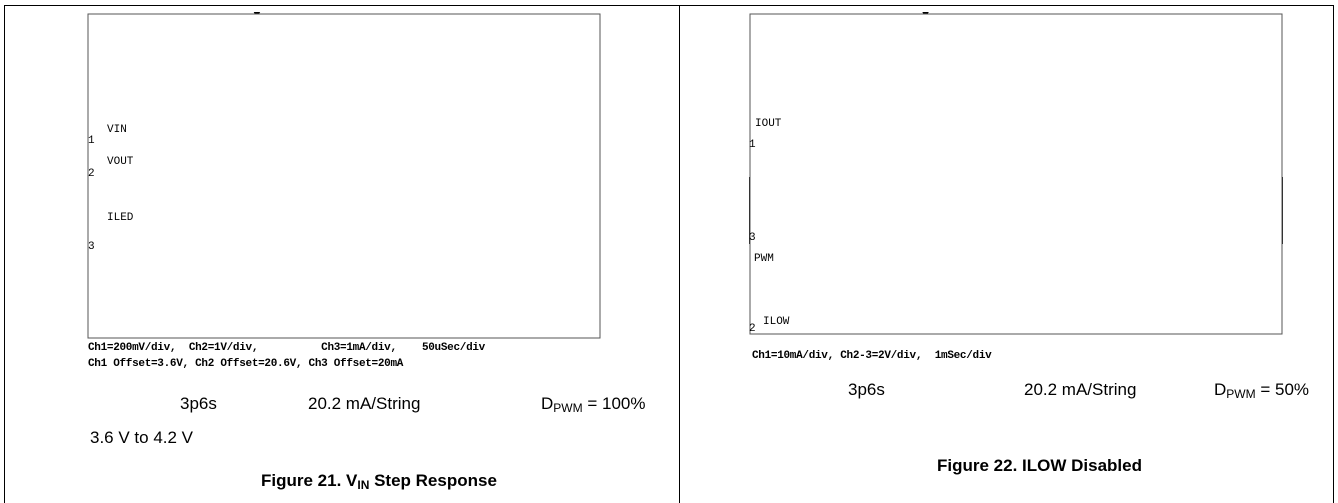 The image size is (1338, 503). What do you see at coordinates (1282, 389) in the screenshot?
I see `duty-value: = 50%` at bounding box center [1282, 389].